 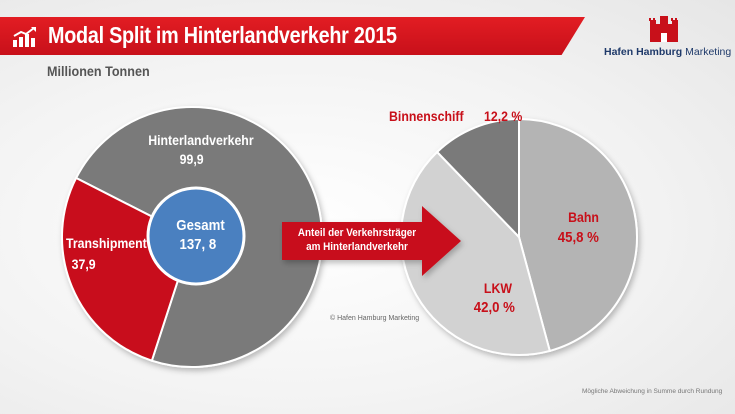 I want to click on slice-label-lkw: LKW, so click(x=497, y=288).